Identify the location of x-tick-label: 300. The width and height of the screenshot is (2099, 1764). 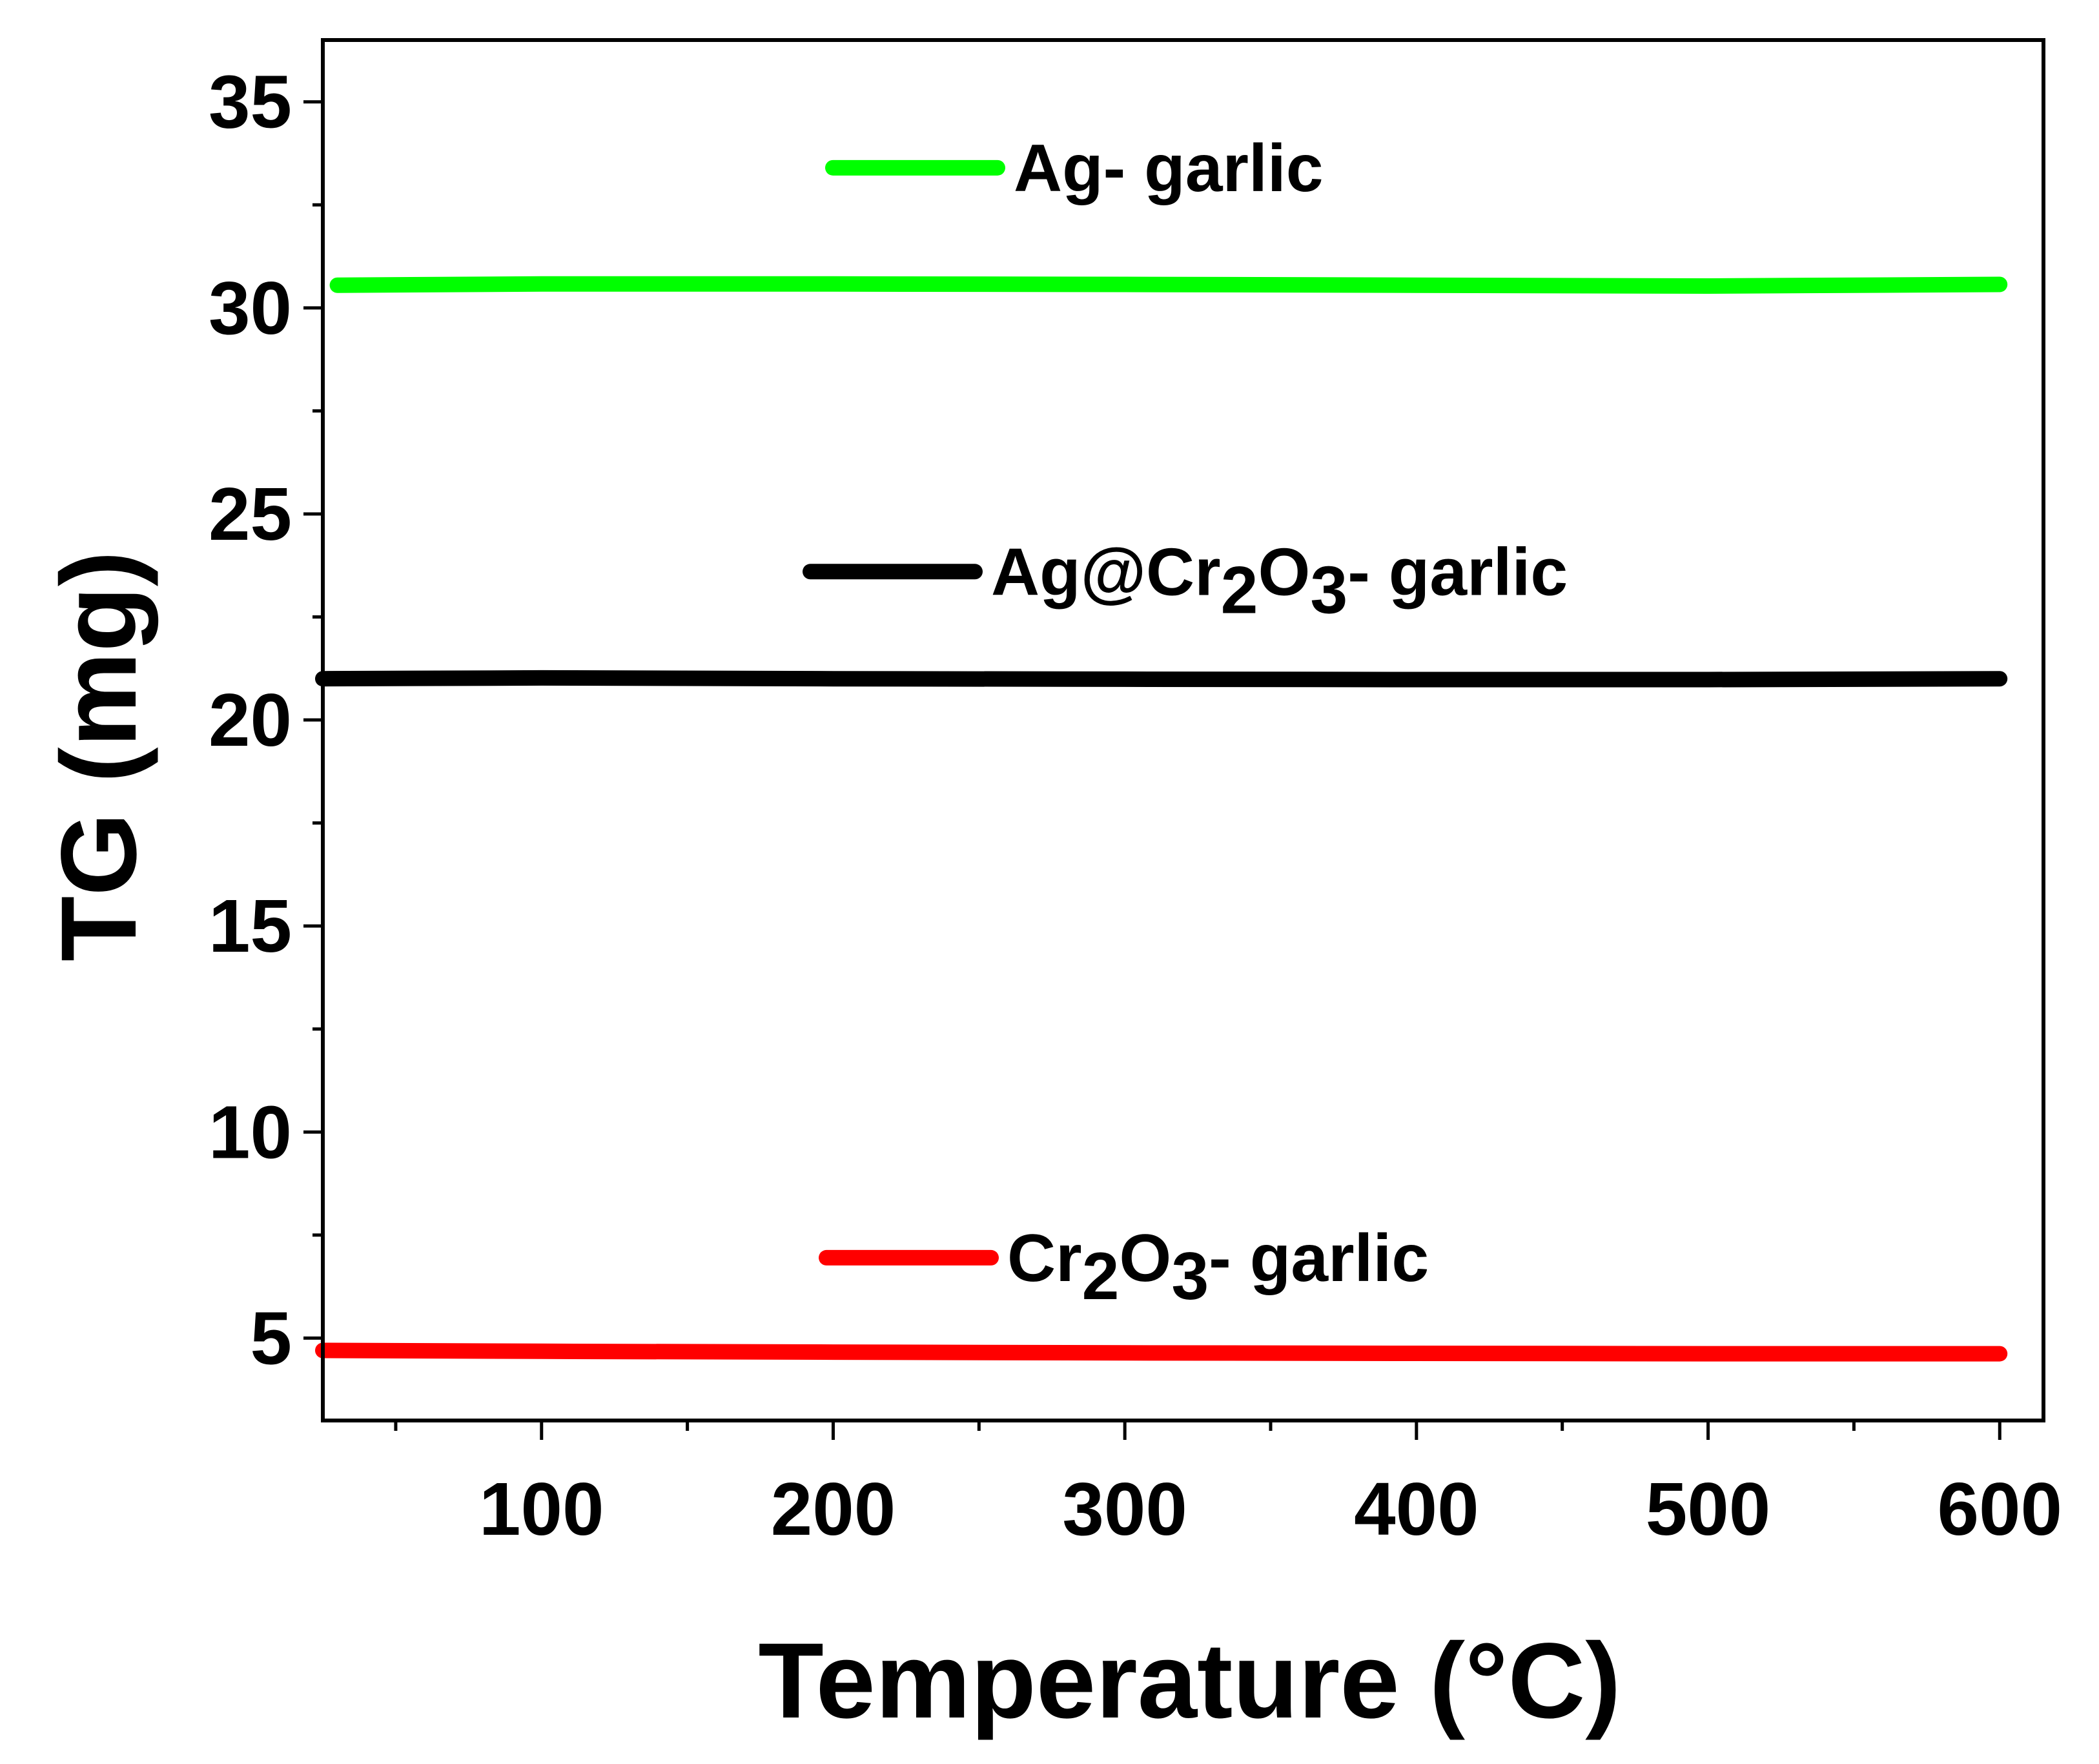
(1124, 1509).